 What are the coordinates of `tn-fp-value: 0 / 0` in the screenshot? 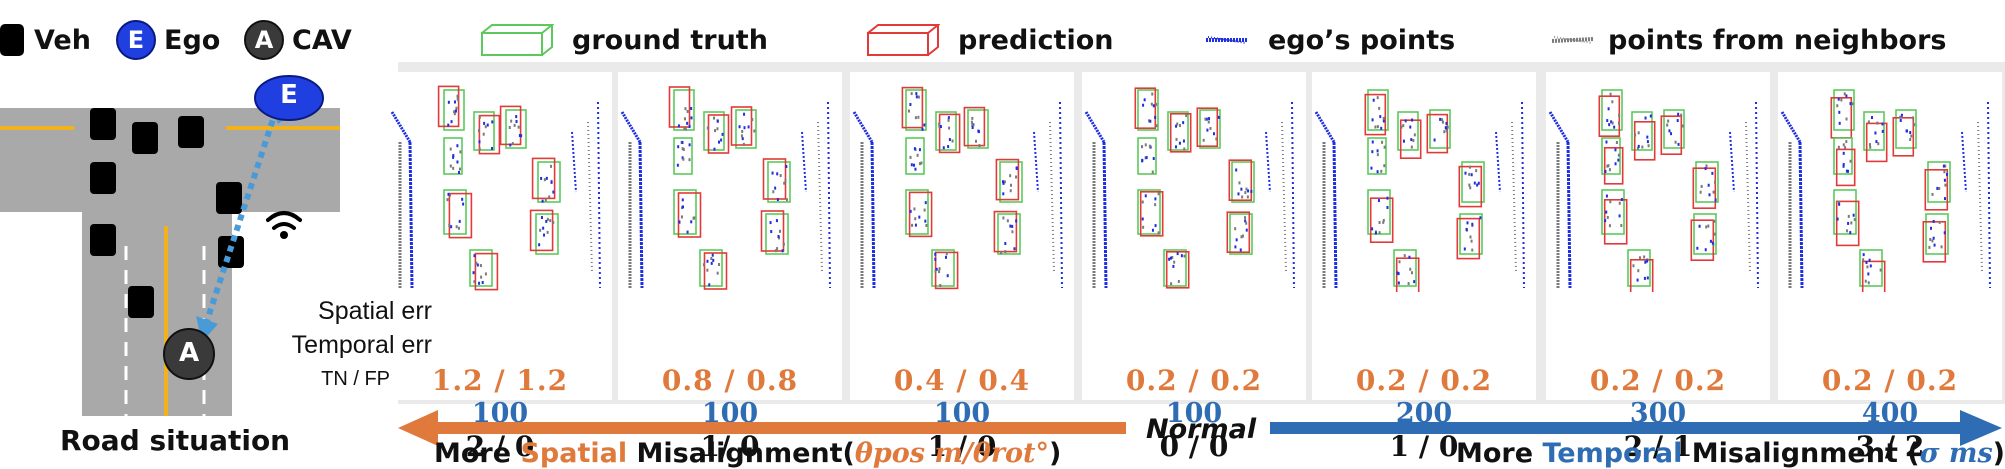 It's located at (1194, 446).